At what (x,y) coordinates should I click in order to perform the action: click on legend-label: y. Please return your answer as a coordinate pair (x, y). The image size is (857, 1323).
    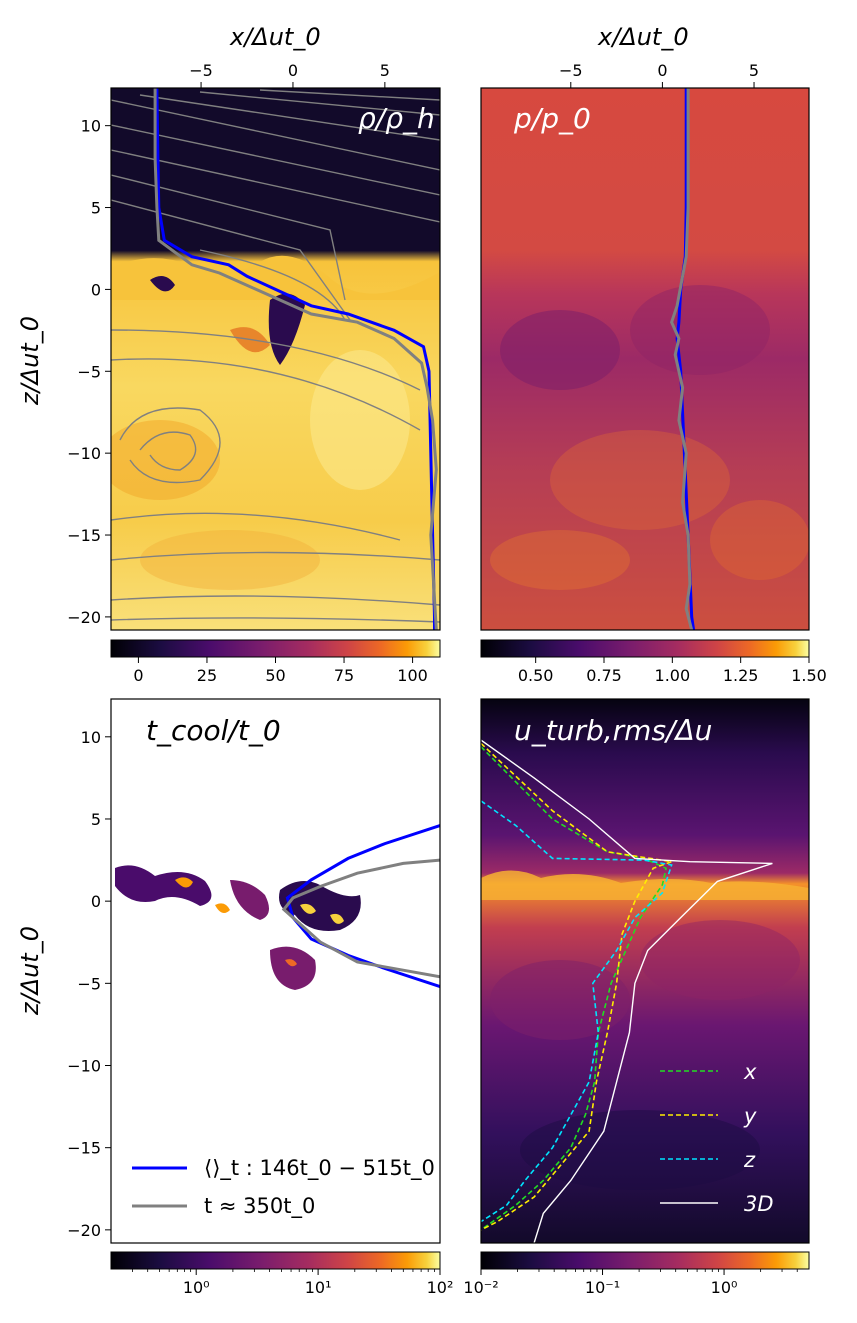
    Looking at the image, I should click on (750, 1116).